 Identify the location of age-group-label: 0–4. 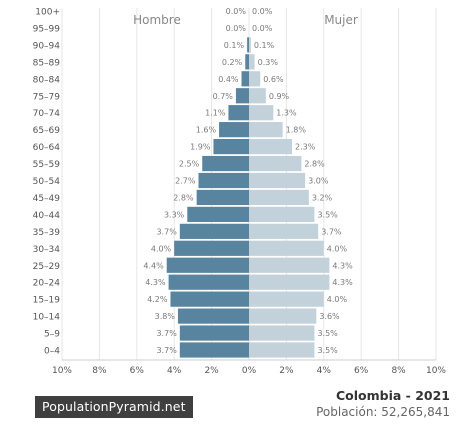
(52, 352).